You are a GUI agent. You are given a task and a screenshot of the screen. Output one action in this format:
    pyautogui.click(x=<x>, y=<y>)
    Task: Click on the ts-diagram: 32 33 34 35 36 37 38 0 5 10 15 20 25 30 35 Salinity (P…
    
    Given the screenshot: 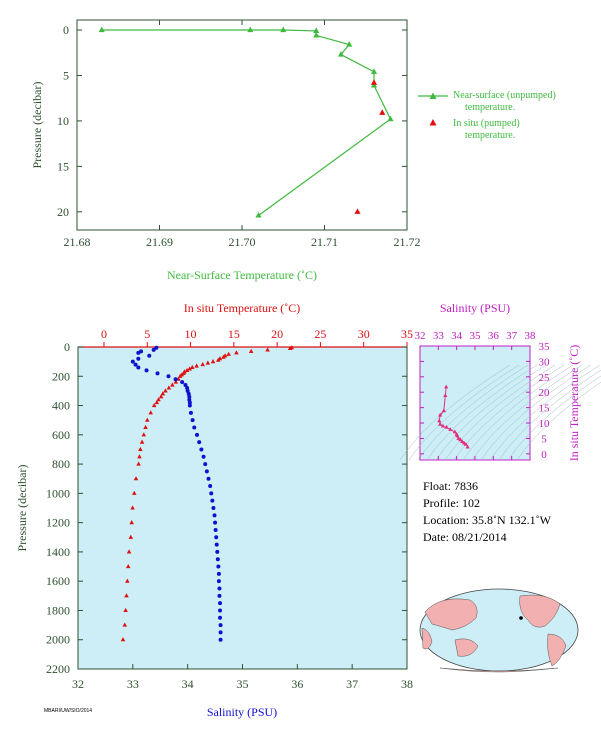 What is the action you would take?
    pyautogui.click(x=500, y=381)
    